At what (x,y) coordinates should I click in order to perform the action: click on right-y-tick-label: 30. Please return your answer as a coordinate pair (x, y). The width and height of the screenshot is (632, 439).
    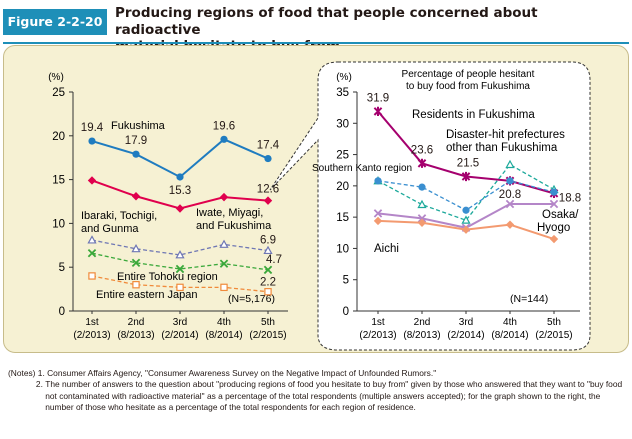
    Looking at the image, I should click on (342, 124).